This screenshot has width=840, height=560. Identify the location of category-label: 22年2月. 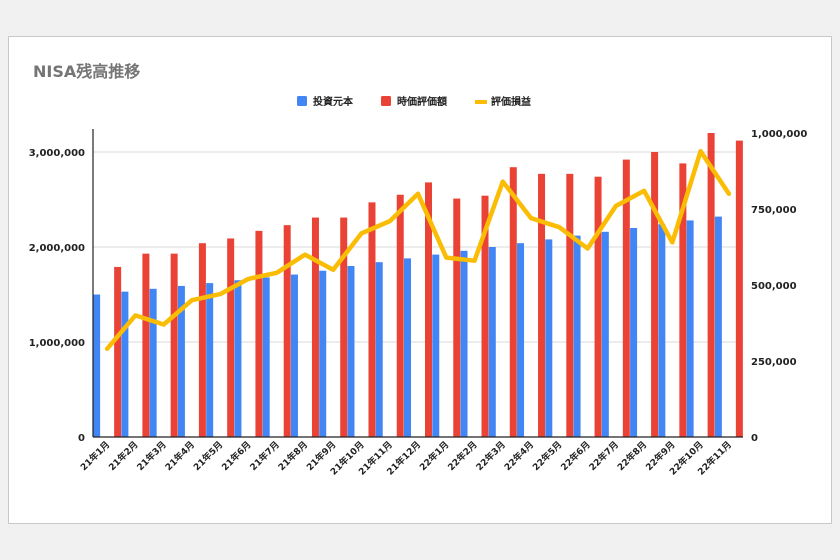
(462, 456).